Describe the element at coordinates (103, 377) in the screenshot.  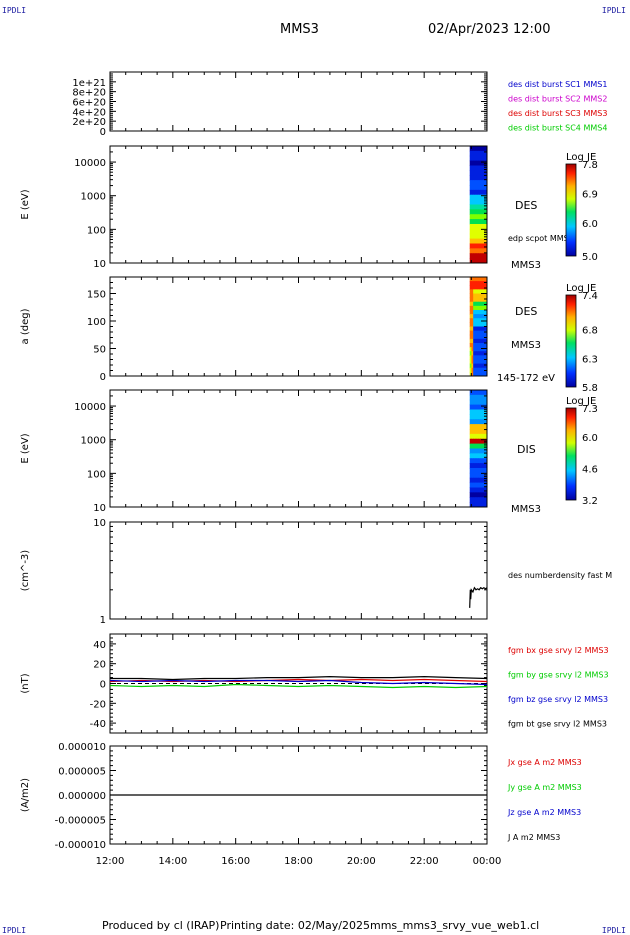
I see `y-tick-label: 0` at that location.